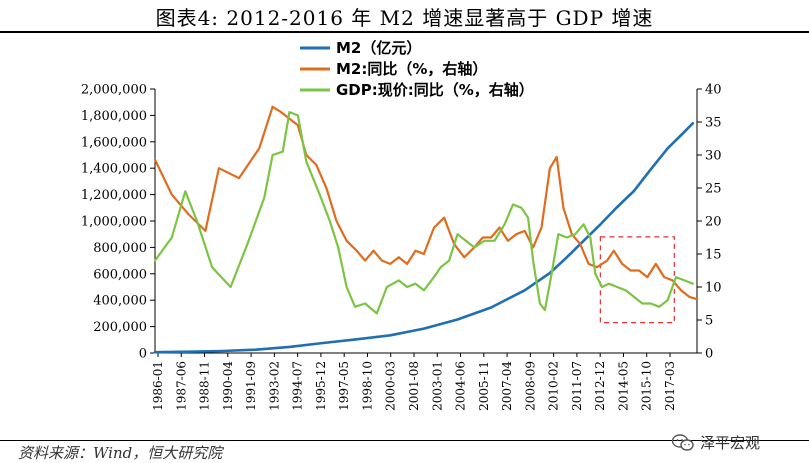 Image resolution: width=809 pixels, height=463 pixels. Describe the element at coordinates (683, 442) in the screenshot. I see `wechat-icon` at that location.